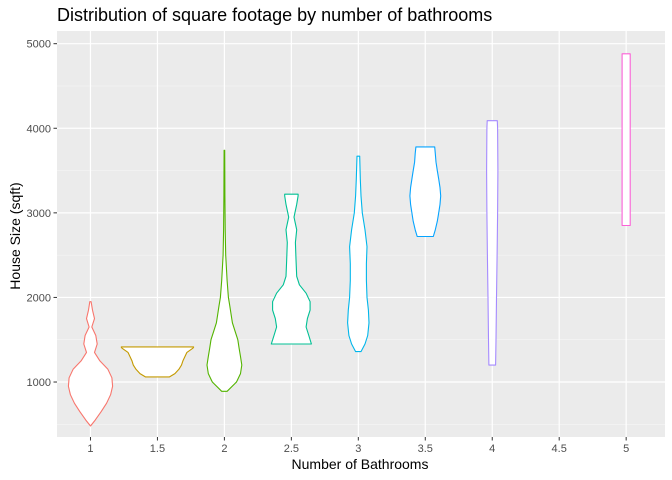 The image size is (672, 480). Describe the element at coordinates (291, 449) in the screenshot. I see `x-tick-label: 2.5` at that location.